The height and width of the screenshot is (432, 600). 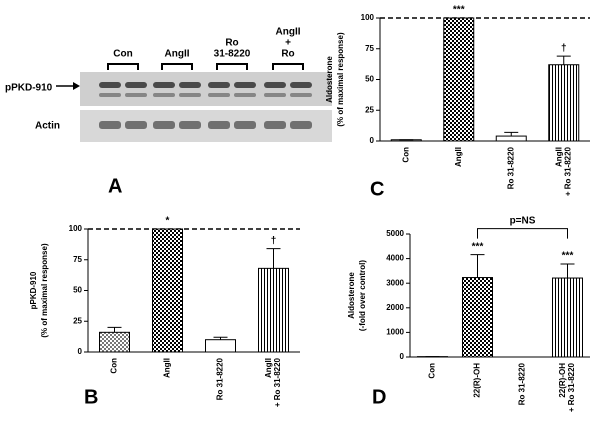 What do you see at coordinates (206, 89) in the screenshot?
I see `blot-membrane` at bounding box center [206, 89].